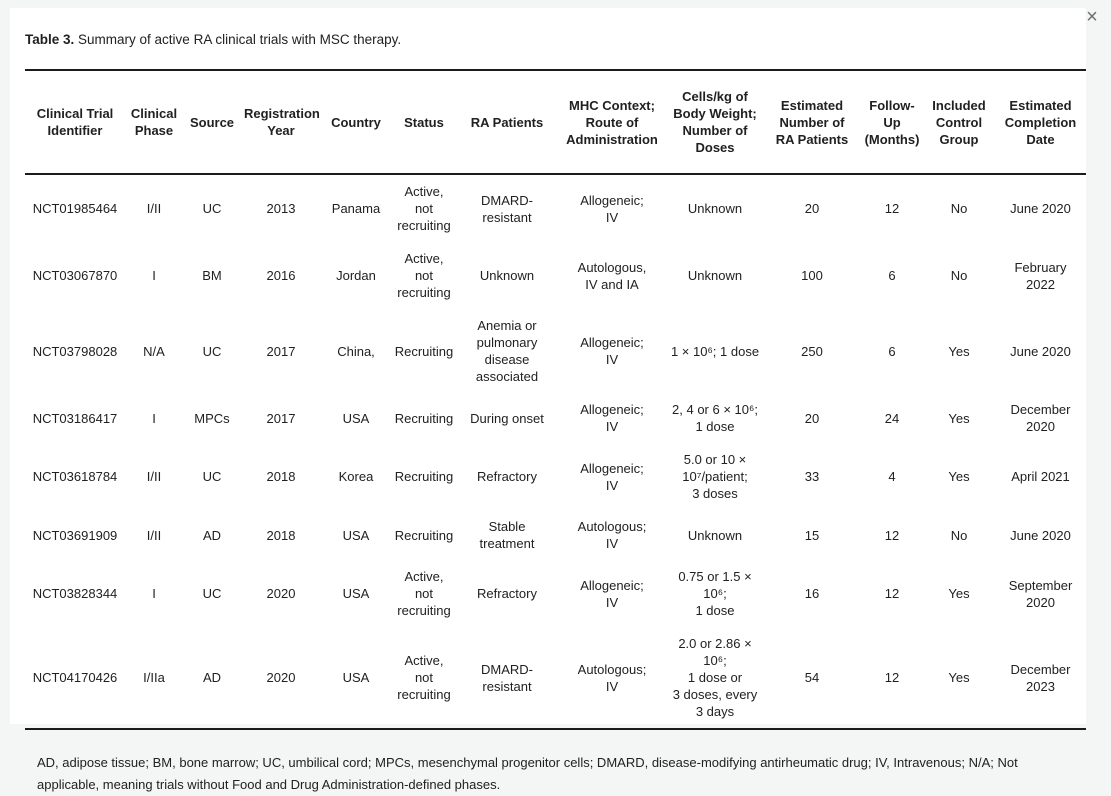 Image resolution: width=1111 pixels, height=796 pixels. I want to click on column-header-1: Clinical Trial Identifier, so click(75, 122).